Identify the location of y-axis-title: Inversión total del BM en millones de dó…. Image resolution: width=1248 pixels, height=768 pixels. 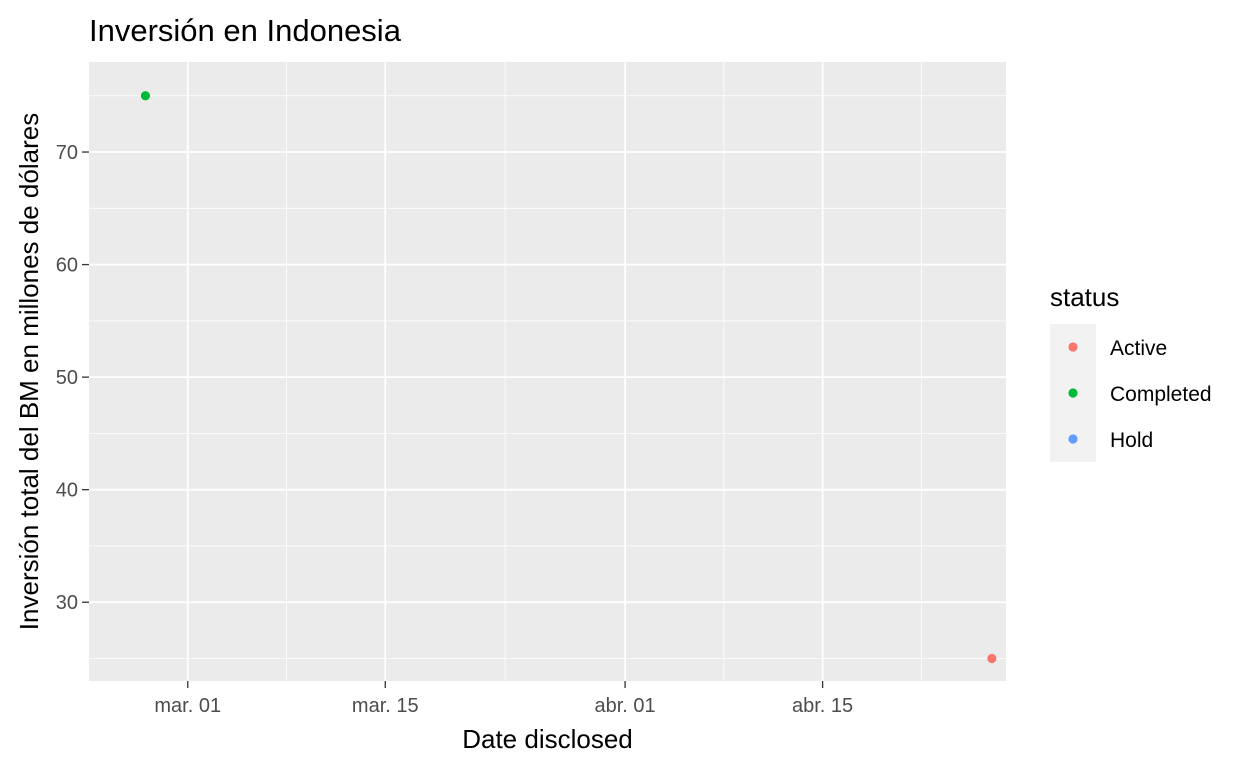
(29, 371).